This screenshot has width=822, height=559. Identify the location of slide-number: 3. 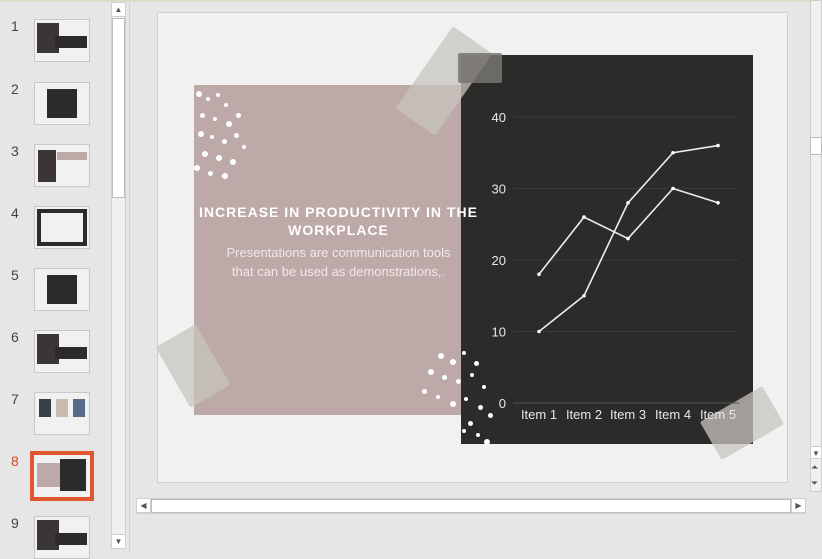
(15, 151).